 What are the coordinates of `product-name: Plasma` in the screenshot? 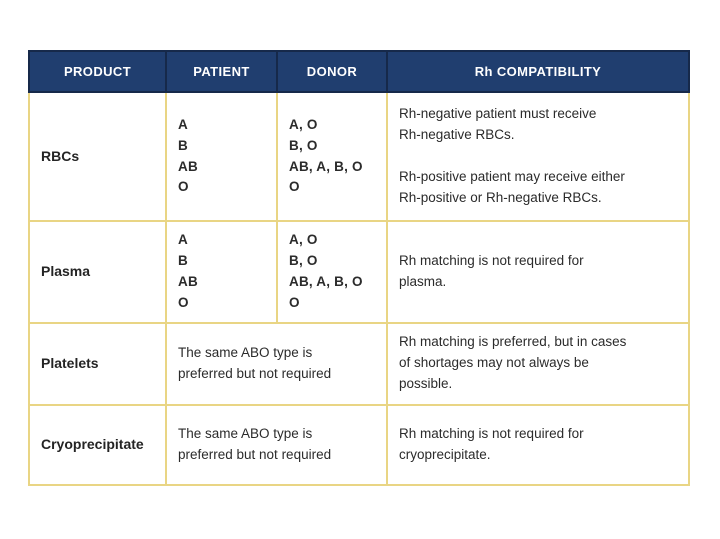 It's located at (97, 272).